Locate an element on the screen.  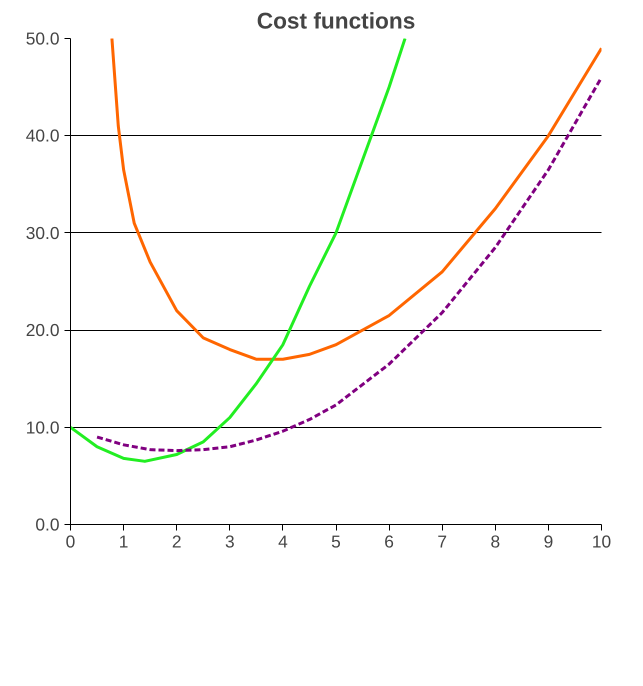
x-tick-label: 6 is located at coordinates (389, 542).